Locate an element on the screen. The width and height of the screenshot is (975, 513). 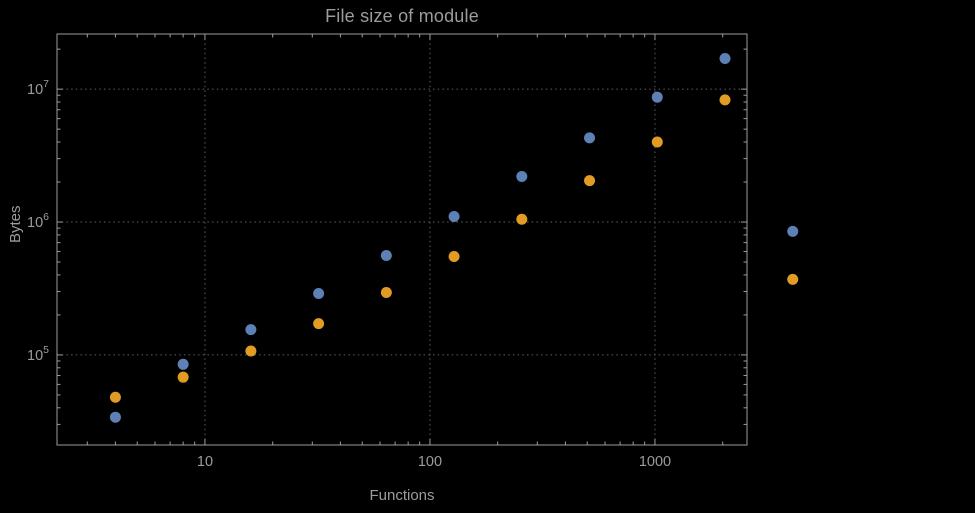
x-tick-label: 1000 is located at coordinates (655, 462).